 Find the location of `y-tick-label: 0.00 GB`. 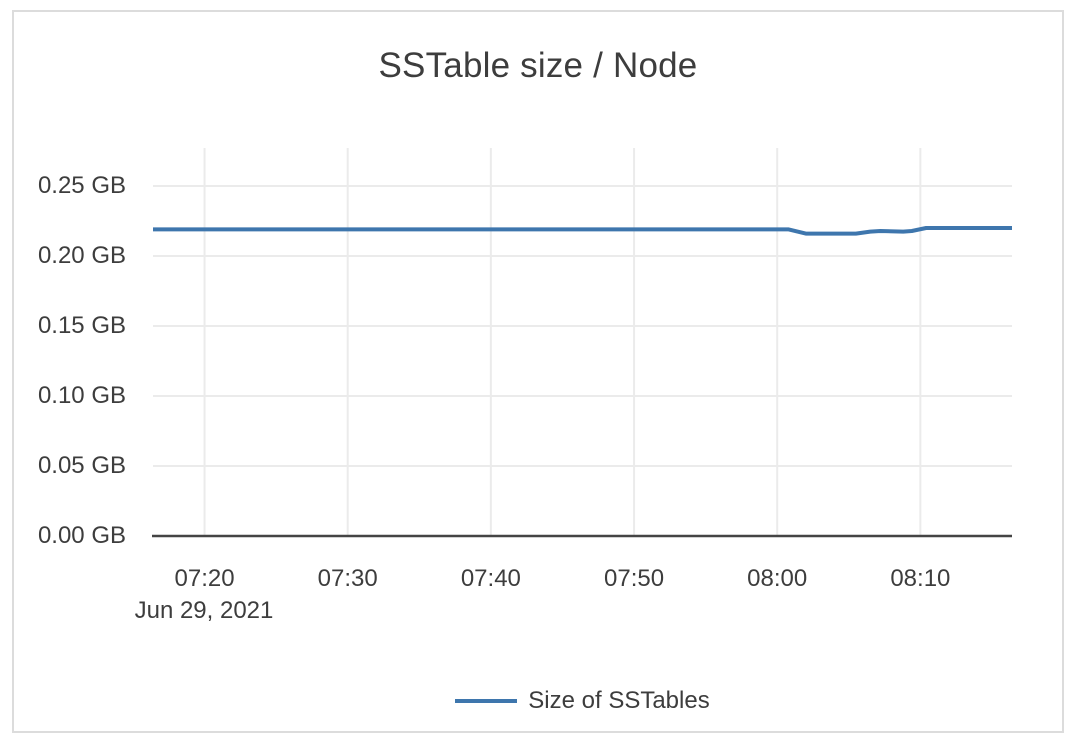

y-tick-label: 0.00 GB is located at coordinates (81, 535).